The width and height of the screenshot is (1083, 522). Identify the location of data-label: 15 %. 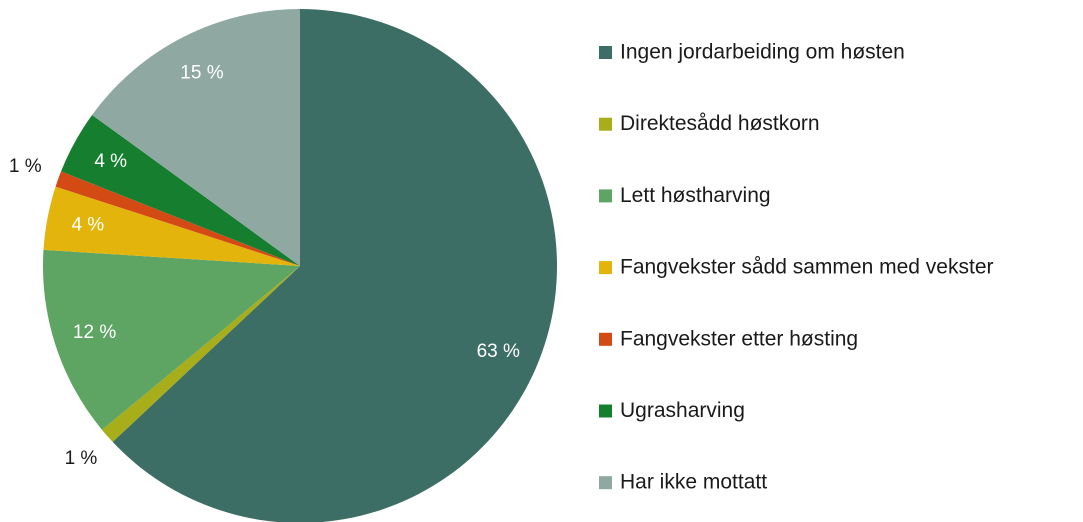
(201, 73).